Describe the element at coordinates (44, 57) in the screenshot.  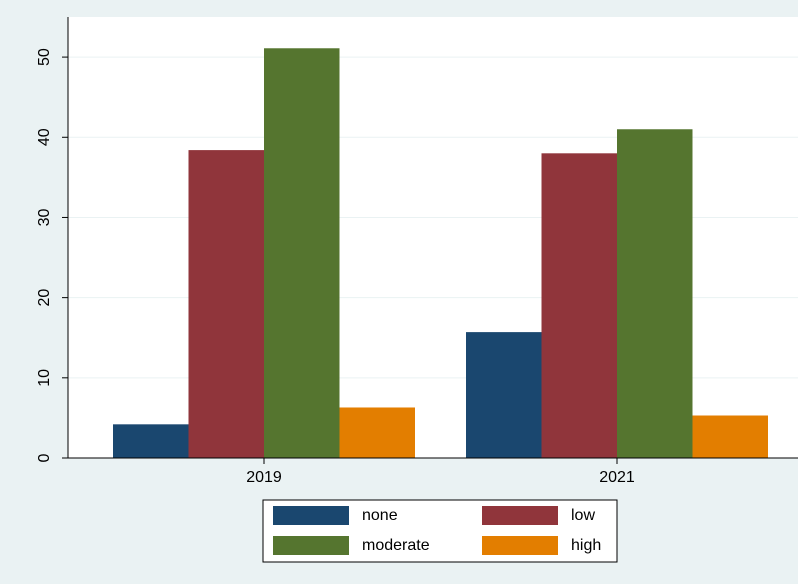
I see `y-tick-label: 50` at that location.